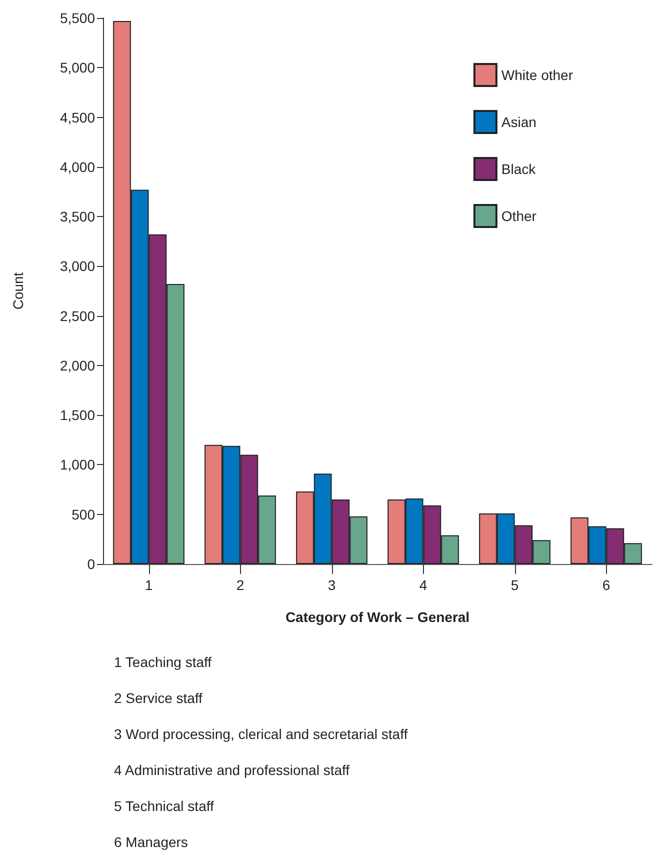 The height and width of the screenshot is (853, 658). Describe the element at coordinates (78, 216) in the screenshot. I see `y-tick-label: 3,500` at that location.